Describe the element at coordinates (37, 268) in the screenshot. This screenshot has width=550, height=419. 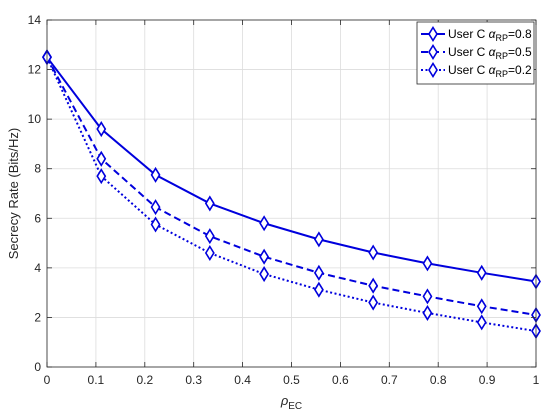
I see `y-tick-label: 4` at that location.